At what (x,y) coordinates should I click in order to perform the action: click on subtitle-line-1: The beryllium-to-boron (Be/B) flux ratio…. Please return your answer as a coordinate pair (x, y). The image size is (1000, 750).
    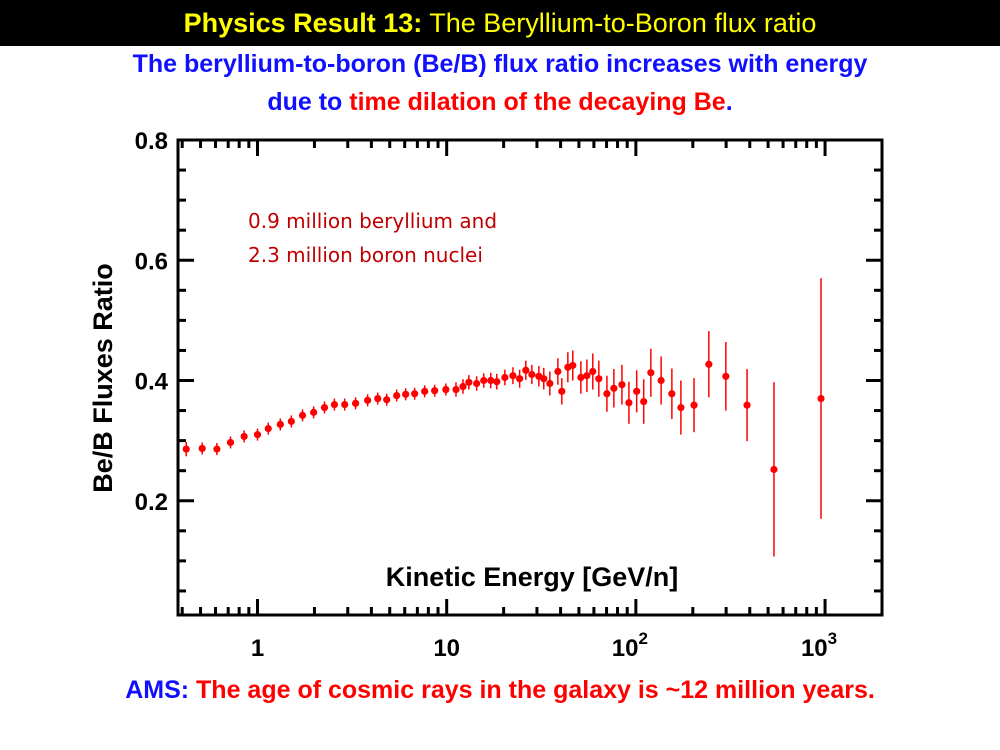
    Looking at the image, I should click on (500, 64).